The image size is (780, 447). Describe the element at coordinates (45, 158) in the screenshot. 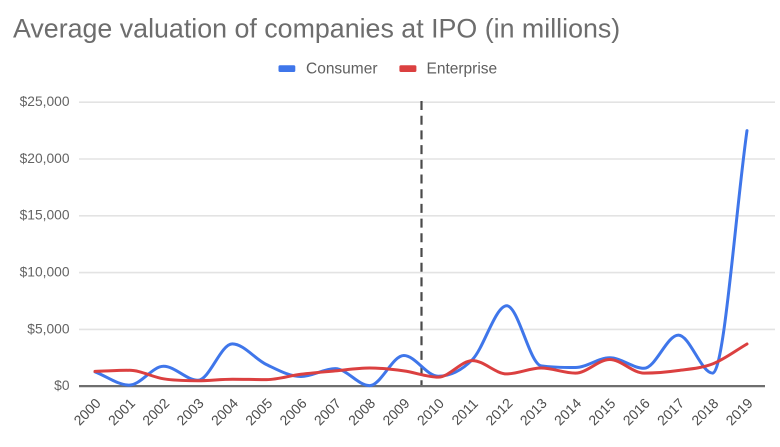

I see `svg-text: $20,000` at that location.